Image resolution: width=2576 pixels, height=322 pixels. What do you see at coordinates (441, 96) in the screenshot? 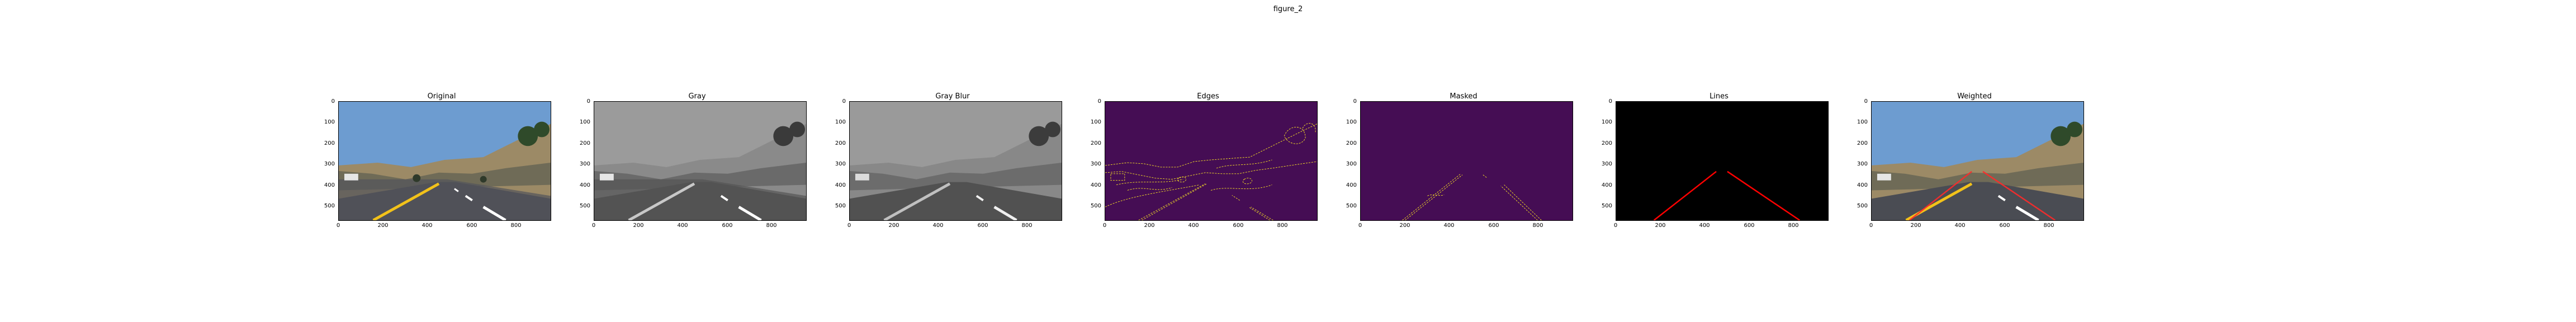
I see `panel-title: Original` at bounding box center [441, 96].